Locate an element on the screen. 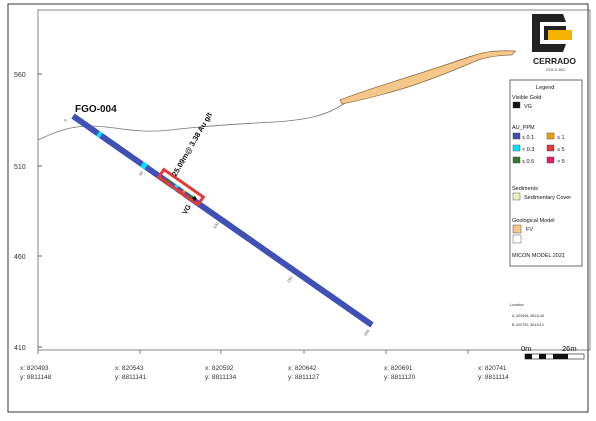 The width and height of the screenshot is (596, 421). intercept-highlight is located at coordinates (181, 187).